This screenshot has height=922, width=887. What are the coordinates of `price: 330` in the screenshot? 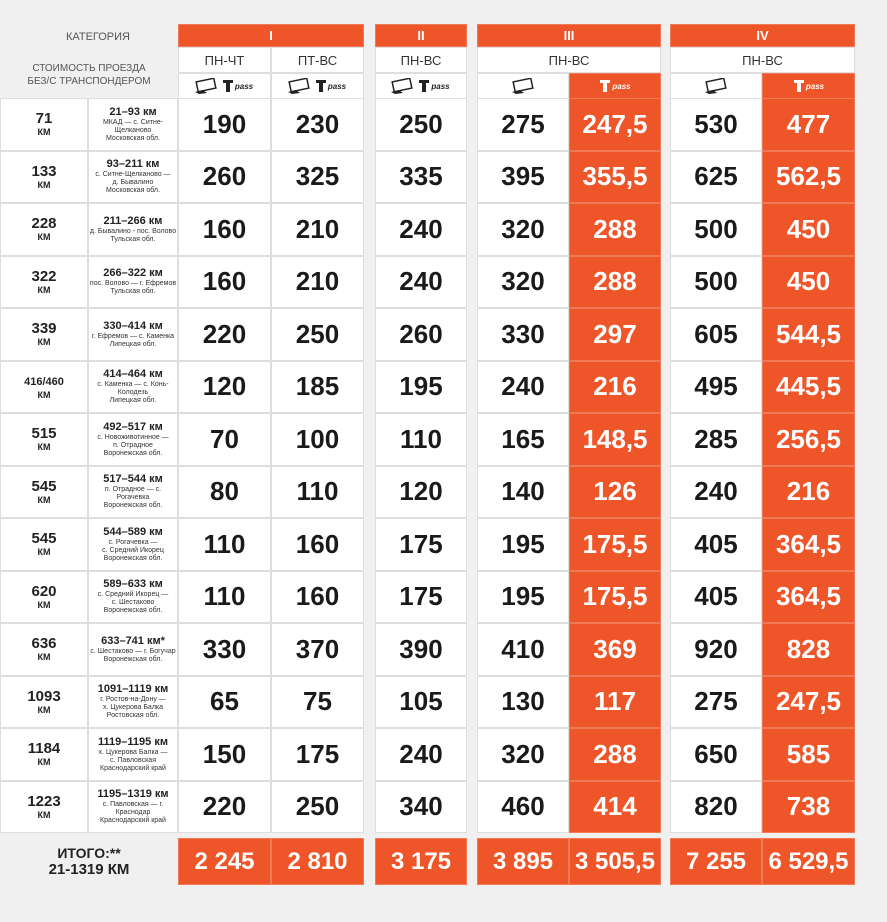 It's located at (523, 333).